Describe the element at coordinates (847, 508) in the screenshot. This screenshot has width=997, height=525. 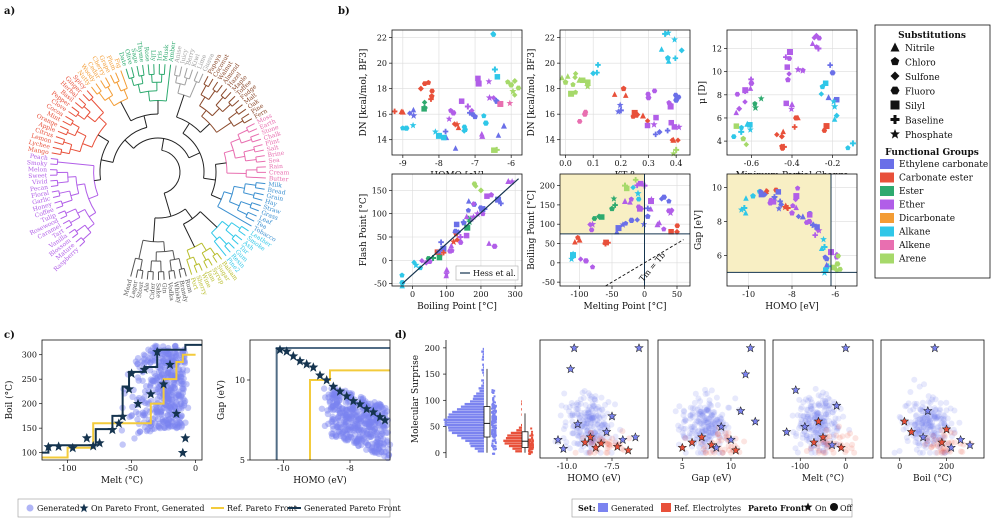
I see `legend-off-label: Off` at that location.